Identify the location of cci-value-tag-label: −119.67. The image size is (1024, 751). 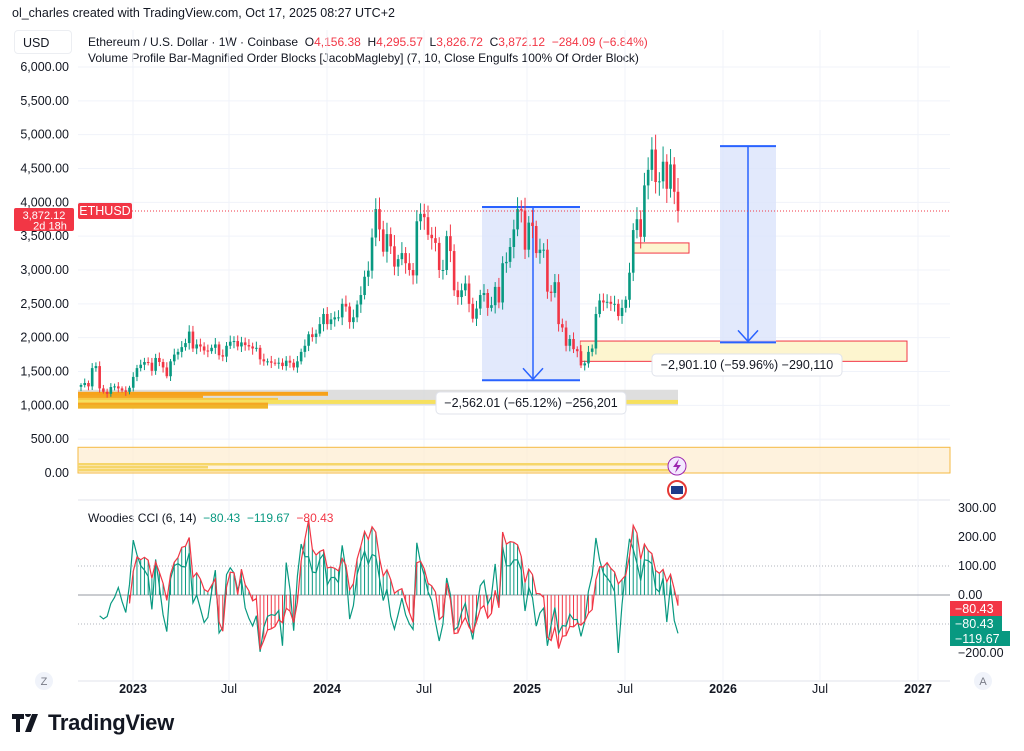
(977, 639).